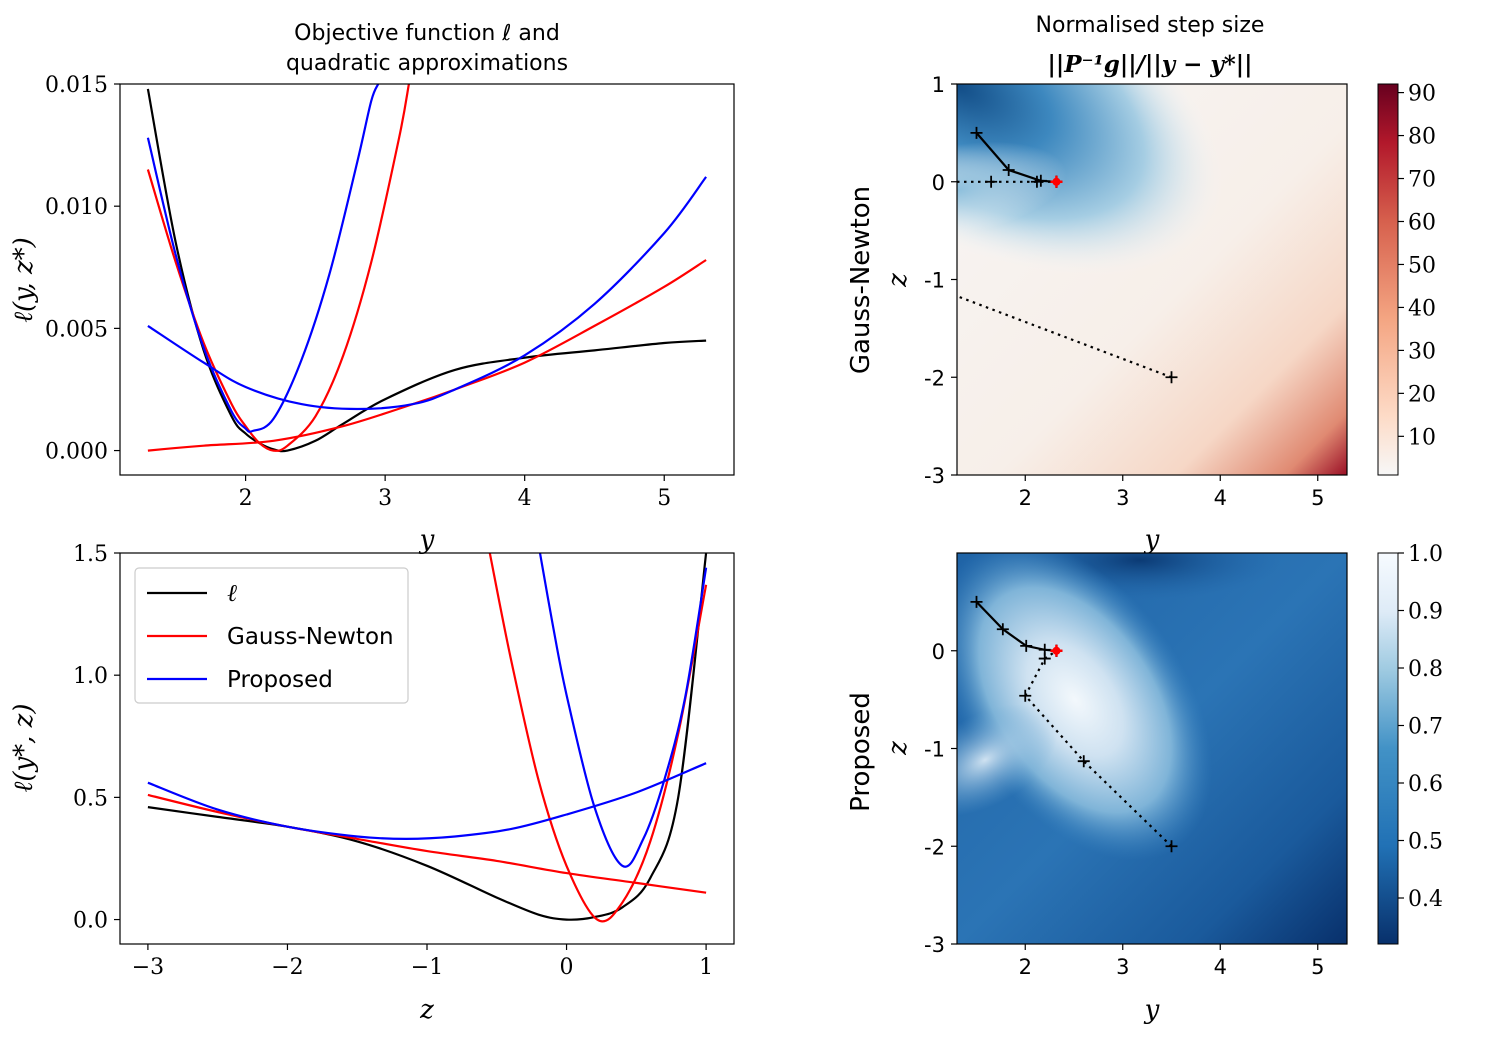 The image size is (1500, 1050). I want to click on colorbar-tick-label: 30, so click(1422, 351).